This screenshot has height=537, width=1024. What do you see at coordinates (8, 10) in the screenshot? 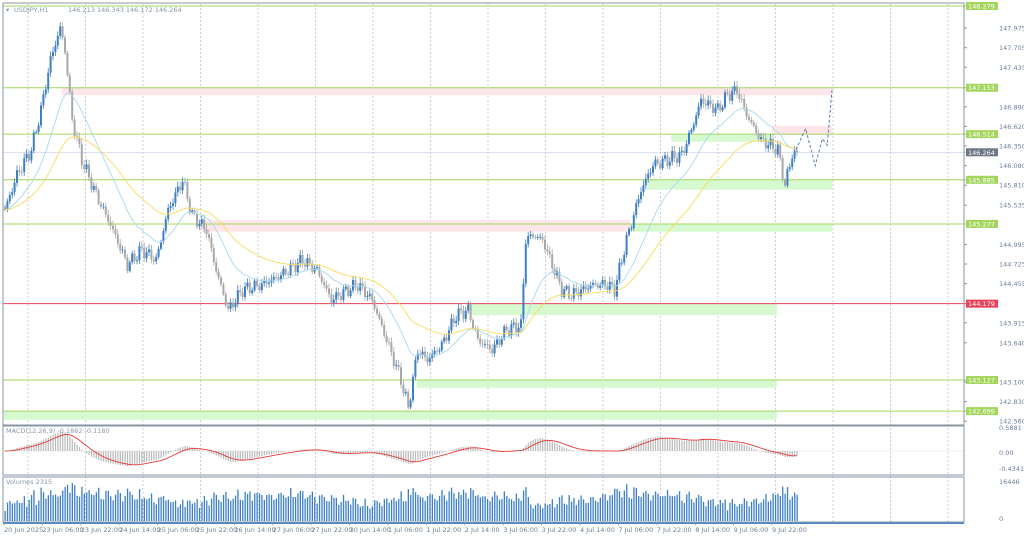
I see `collapse-triangle-icon: ▾` at bounding box center [8, 10].